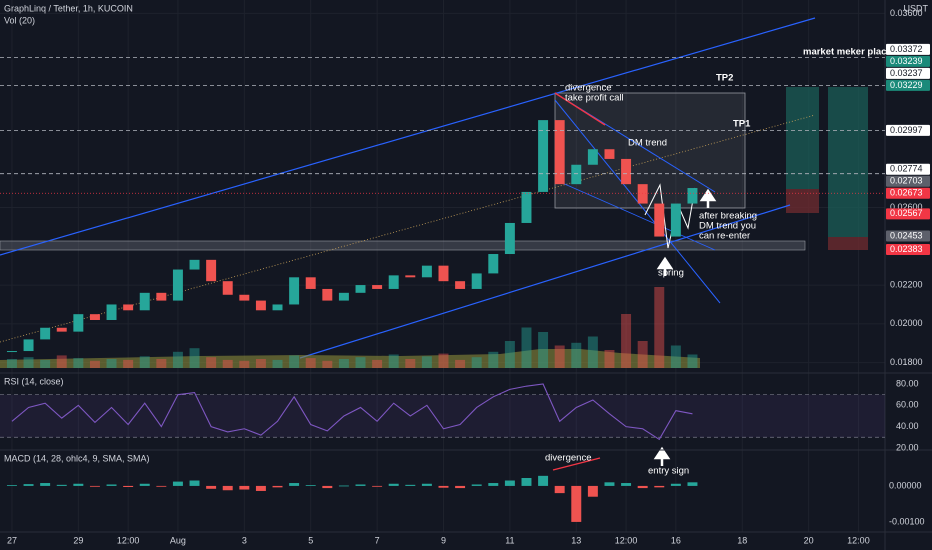 Image resolution: width=932 pixels, height=550 pixels. What do you see at coordinates (78, 540) in the screenshot?
I see `x-tick-label: 29` at bounding box center [78, 540].